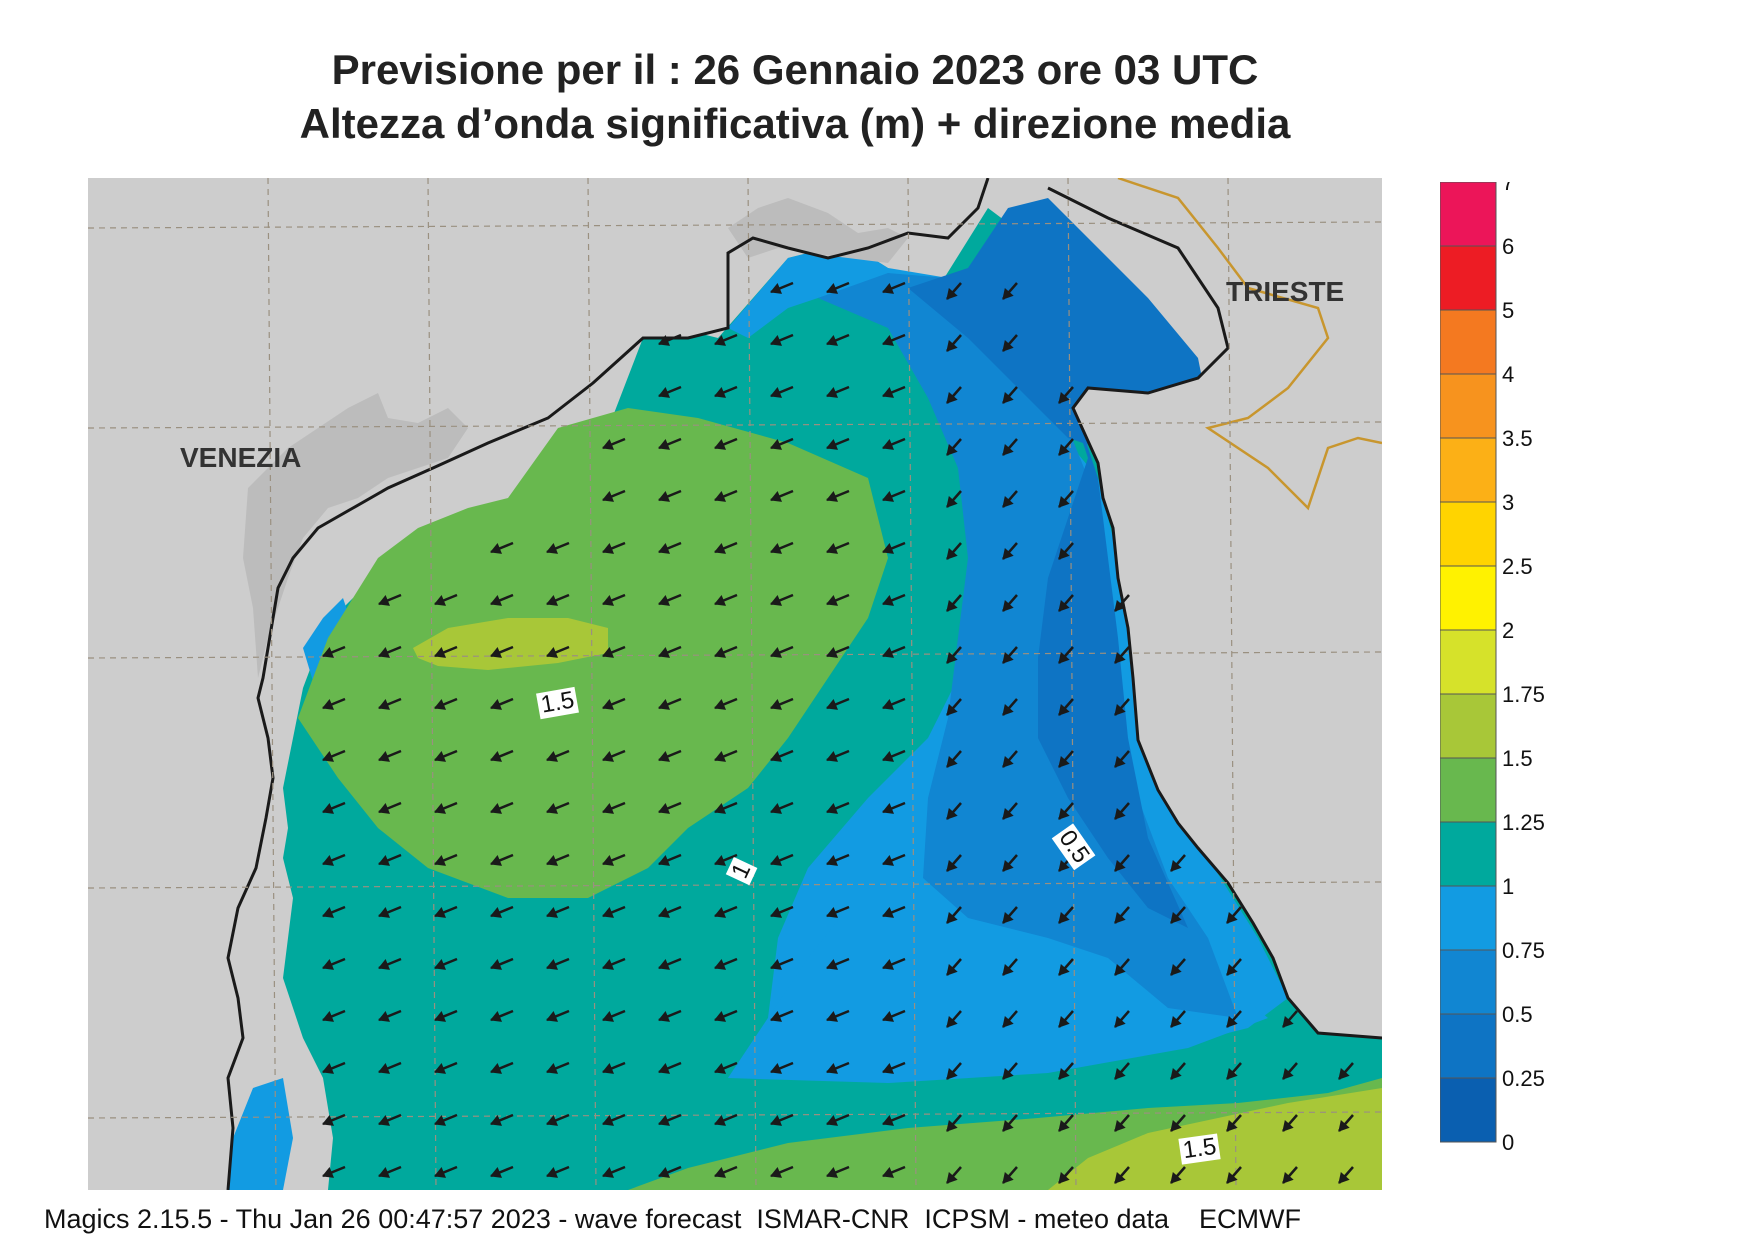 Image resolution: width=1755 pixels, height=1242 pixels. What do you see at coordinates (180, 944) in the screenshot?
I see `land-venezia-coast` at bounding box center [180, 944].